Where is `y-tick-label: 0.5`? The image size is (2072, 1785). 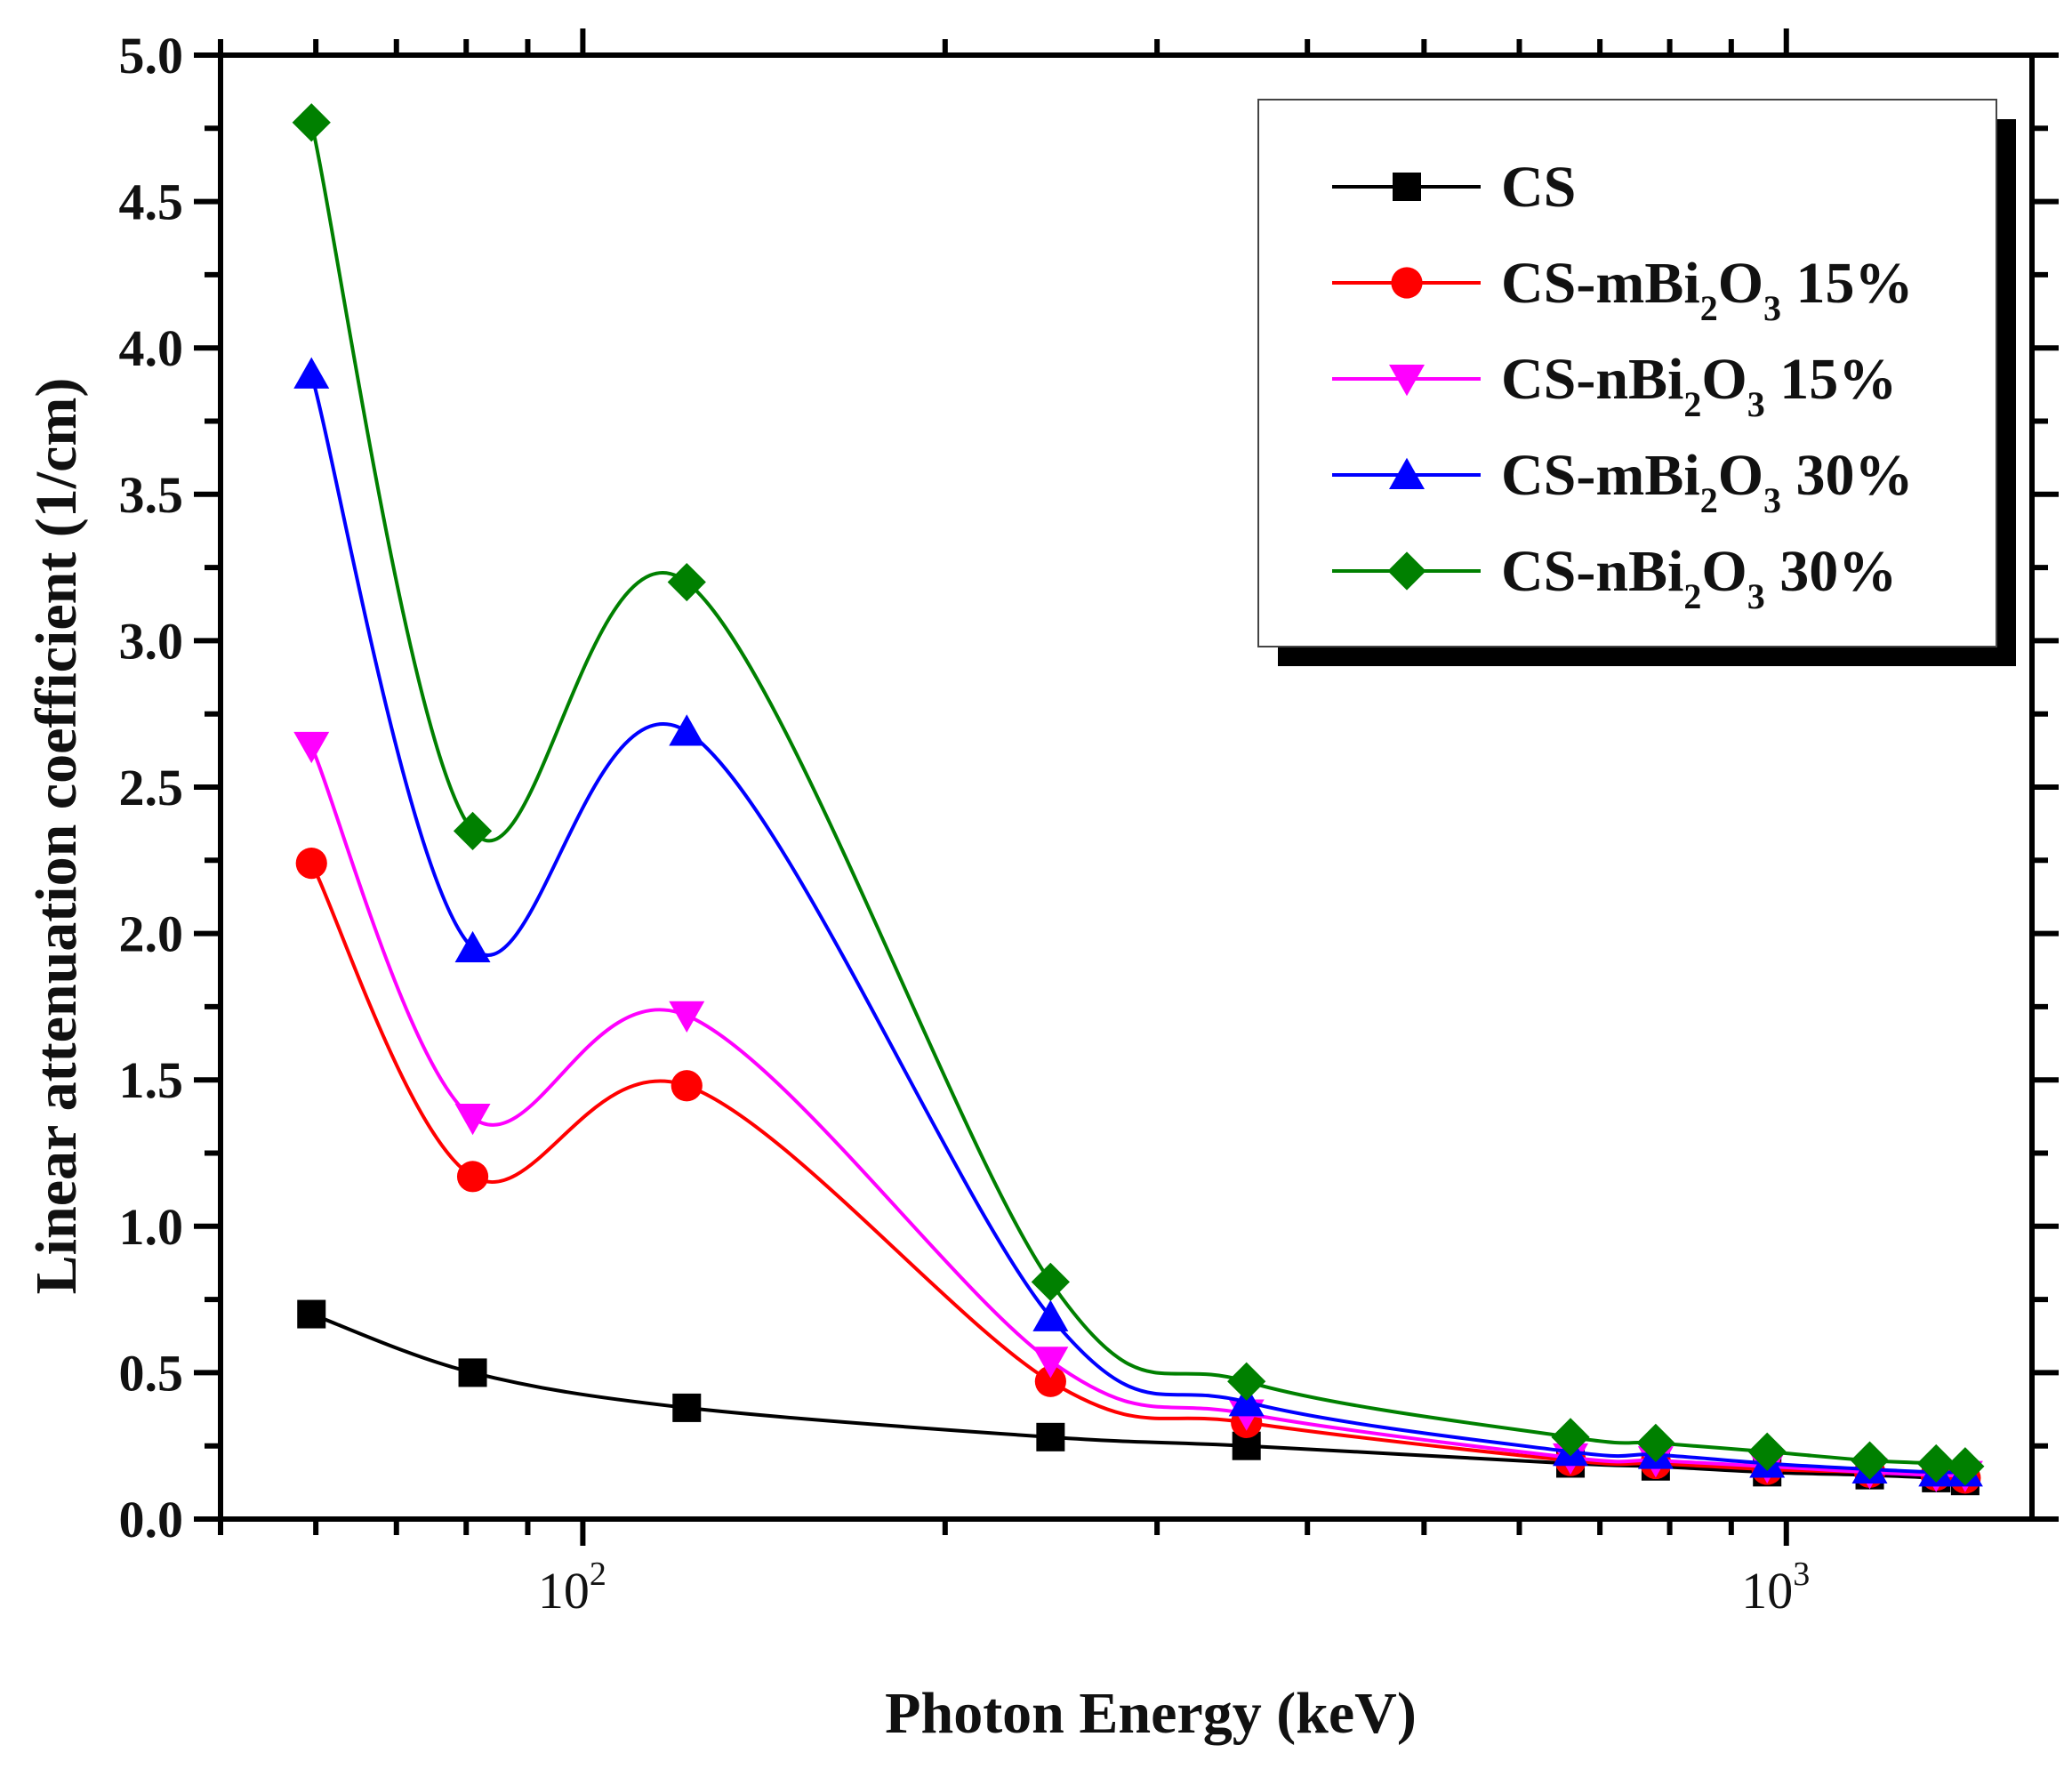 y-tick-label: 0.5 is located at coordinates (151, 1373).